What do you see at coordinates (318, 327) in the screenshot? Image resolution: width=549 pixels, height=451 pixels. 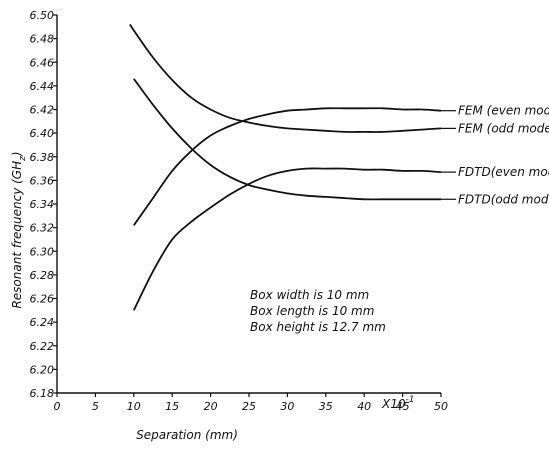 I see `note-box-height: Box height is 12.7 mm` at bounding box center [318, 327].